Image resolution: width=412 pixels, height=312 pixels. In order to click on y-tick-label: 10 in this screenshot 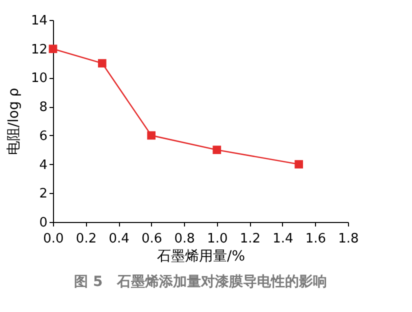, I will do `click(39, 78)`.